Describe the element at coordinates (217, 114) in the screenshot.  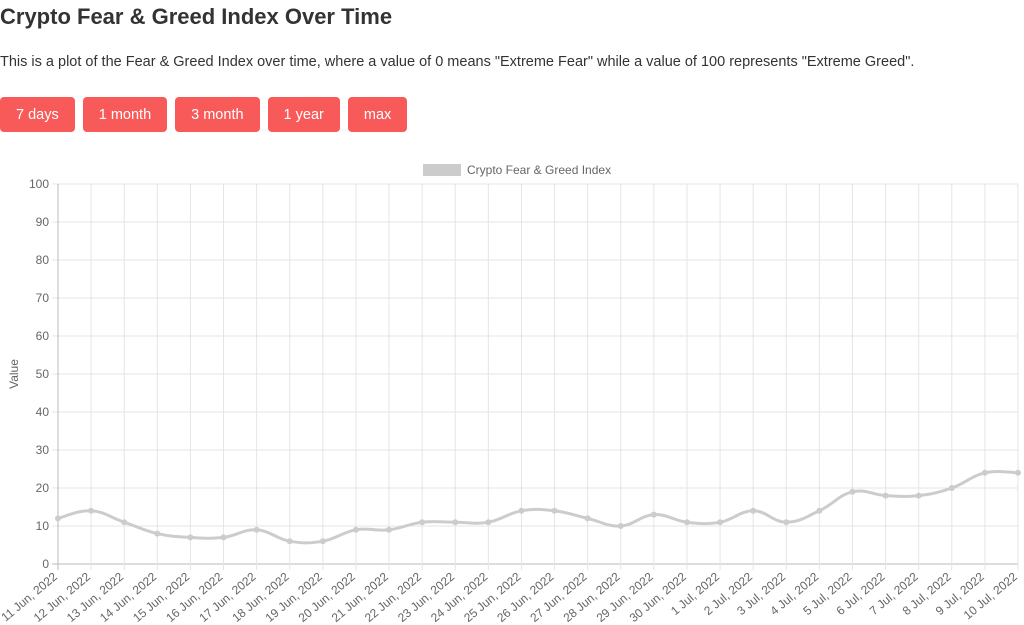
I see `range-button: 3 month` at that location.